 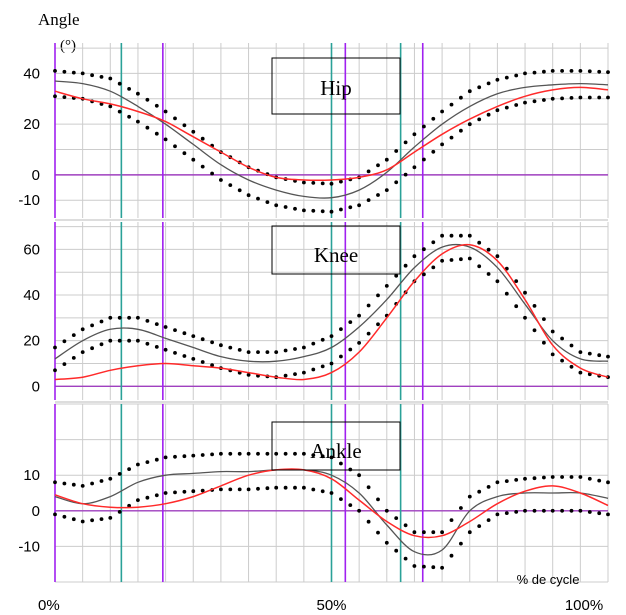 I want to click on x-tick-label: 100%, so click(x=584, y=605).